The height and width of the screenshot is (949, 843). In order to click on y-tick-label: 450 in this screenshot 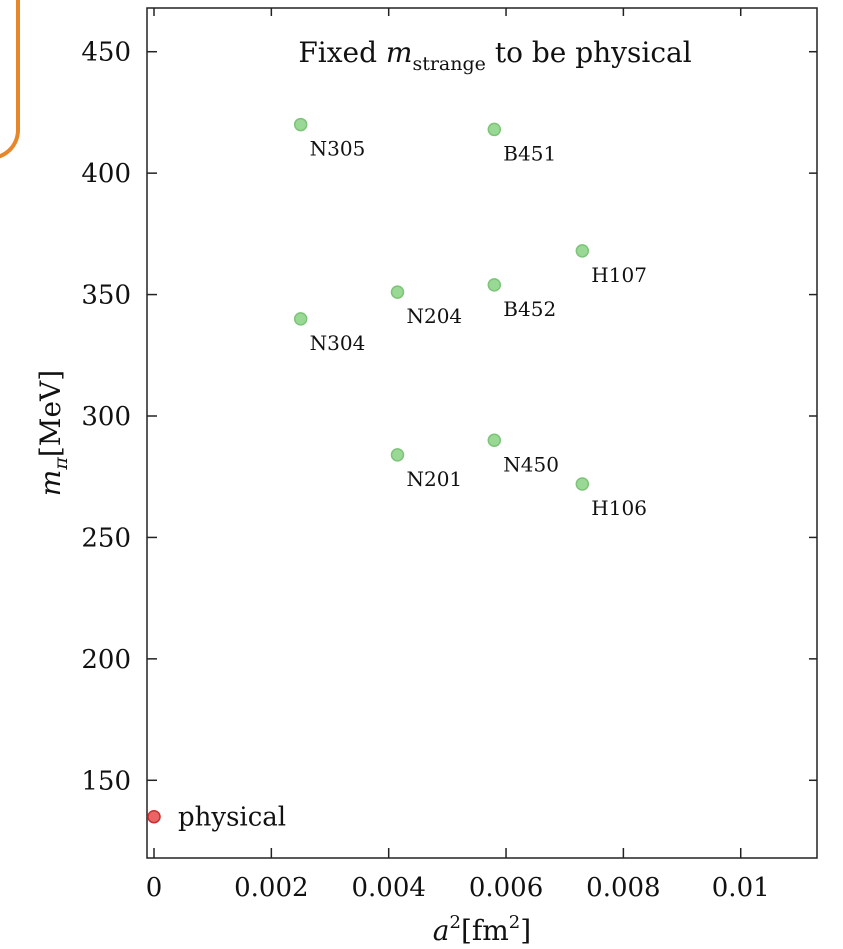, I will do `click(106, 53)`.